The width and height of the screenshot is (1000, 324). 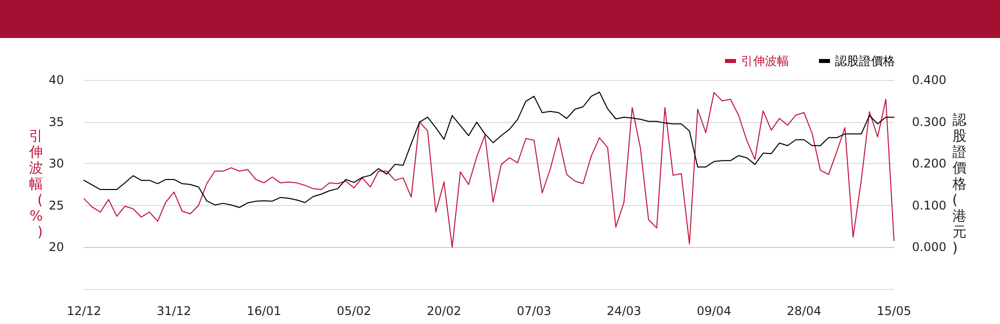 I want to click on x-tick-label: 07/03, so click(x=534, y=311).